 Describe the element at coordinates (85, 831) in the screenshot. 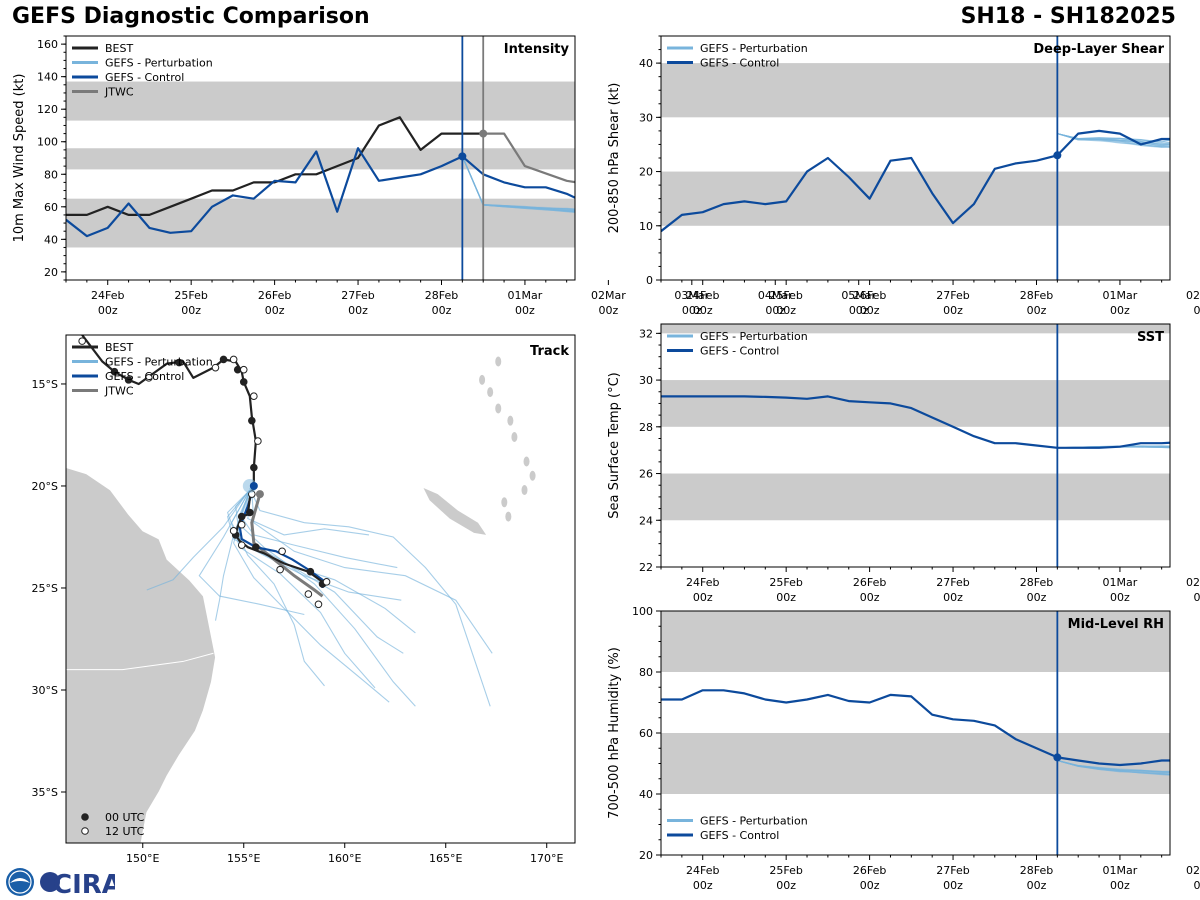

I see `legend-12utc-marker` at that location.